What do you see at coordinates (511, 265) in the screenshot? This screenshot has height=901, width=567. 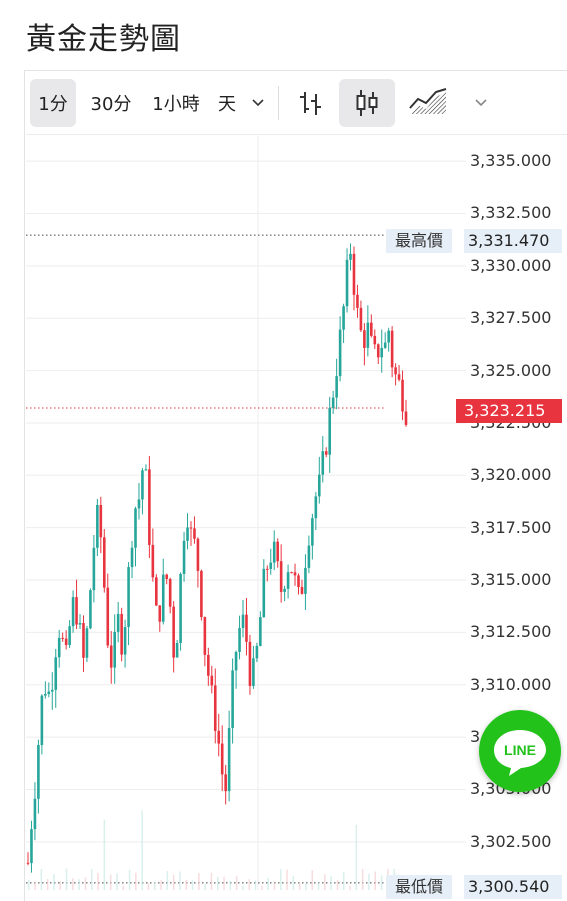 I see `y-tick-label: 3,330.000` at bounding box center [511, 265].